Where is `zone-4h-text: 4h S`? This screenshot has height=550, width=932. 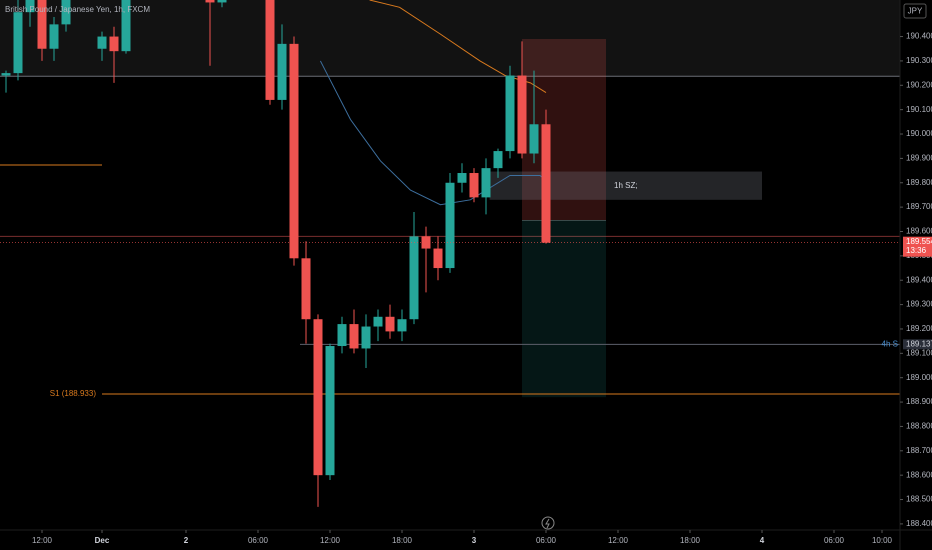 zone-4h-text: 4h S is located at coordinates (890, 343).